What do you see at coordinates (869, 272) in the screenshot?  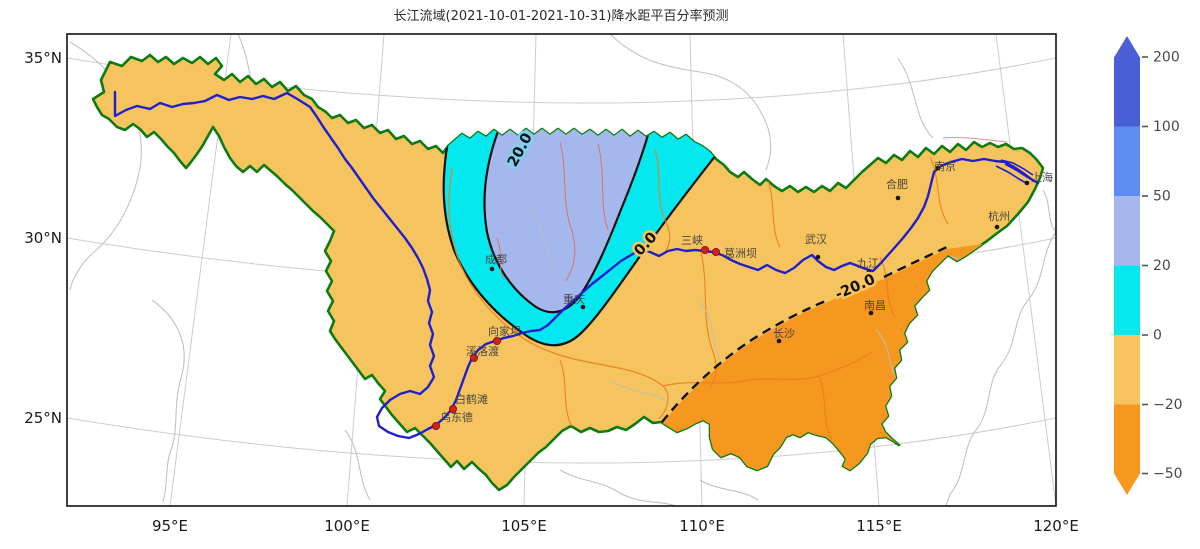 I see `jiujiang-dot` at bounding box center [869, 272].